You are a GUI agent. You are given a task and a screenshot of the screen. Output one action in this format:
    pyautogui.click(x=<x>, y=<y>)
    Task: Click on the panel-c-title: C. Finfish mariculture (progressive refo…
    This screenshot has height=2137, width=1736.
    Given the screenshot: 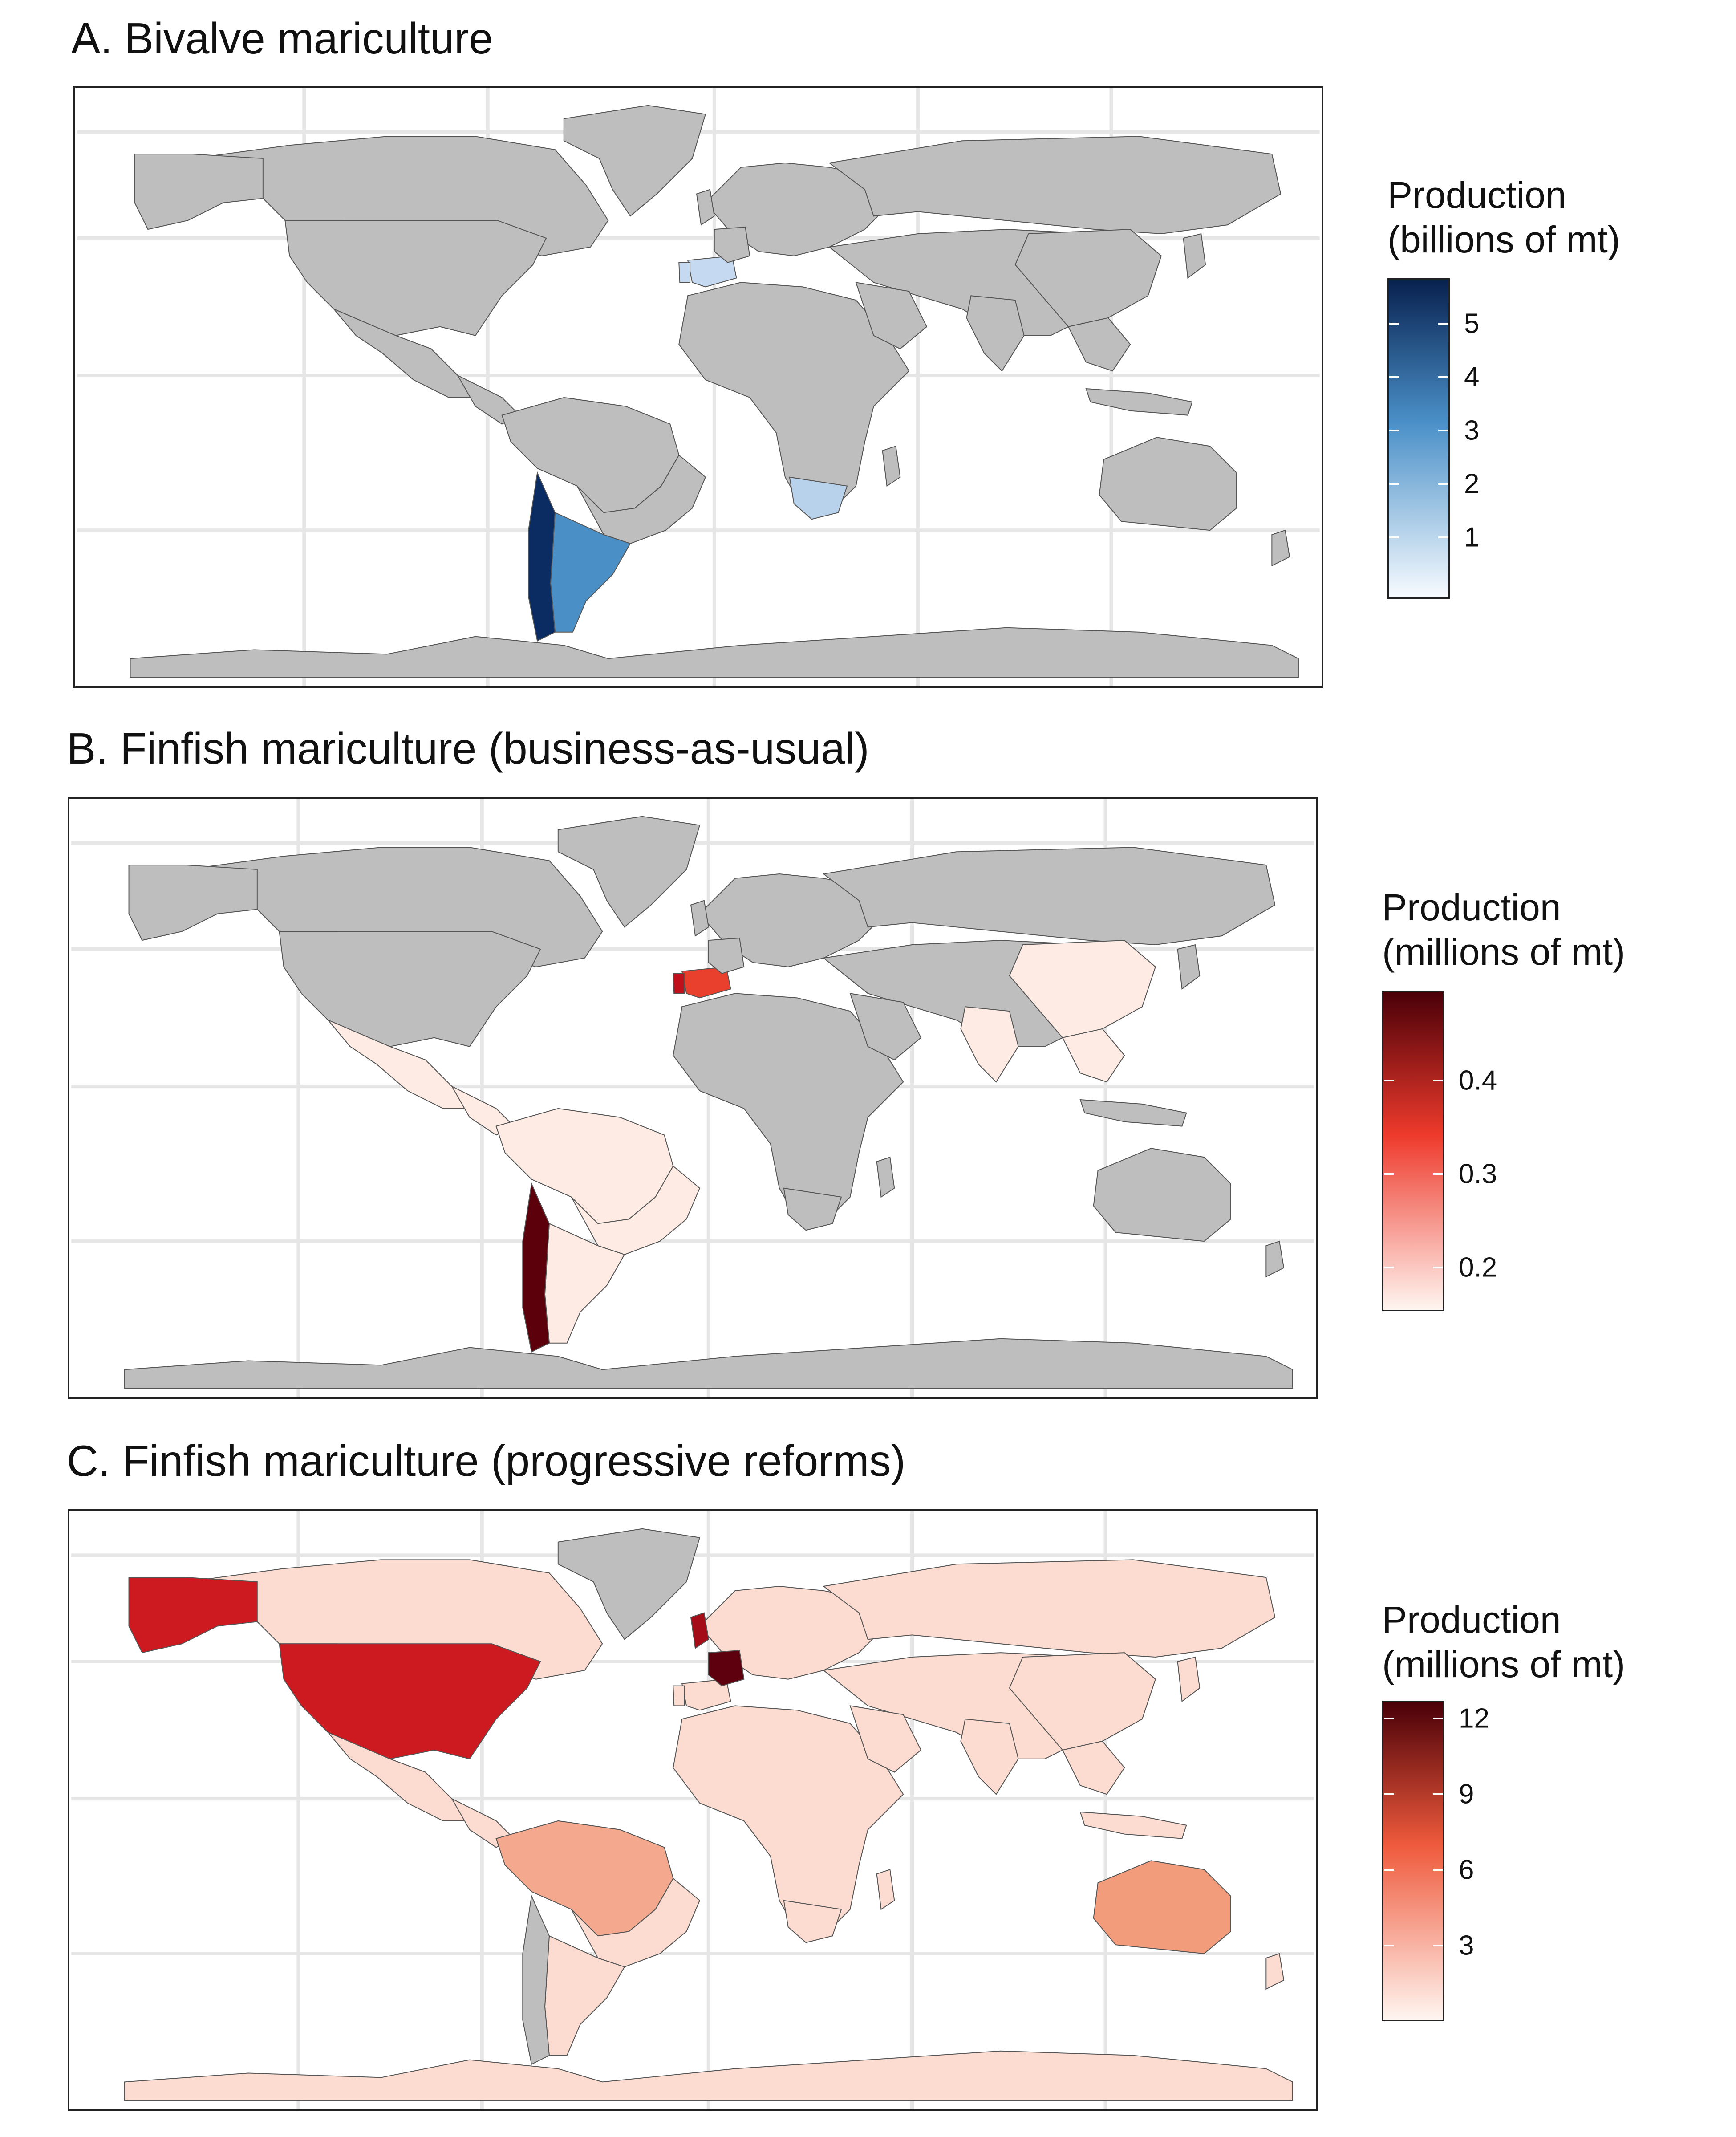 What is the action you would take?
    pyautogui.click(x=486, y=1460)
    